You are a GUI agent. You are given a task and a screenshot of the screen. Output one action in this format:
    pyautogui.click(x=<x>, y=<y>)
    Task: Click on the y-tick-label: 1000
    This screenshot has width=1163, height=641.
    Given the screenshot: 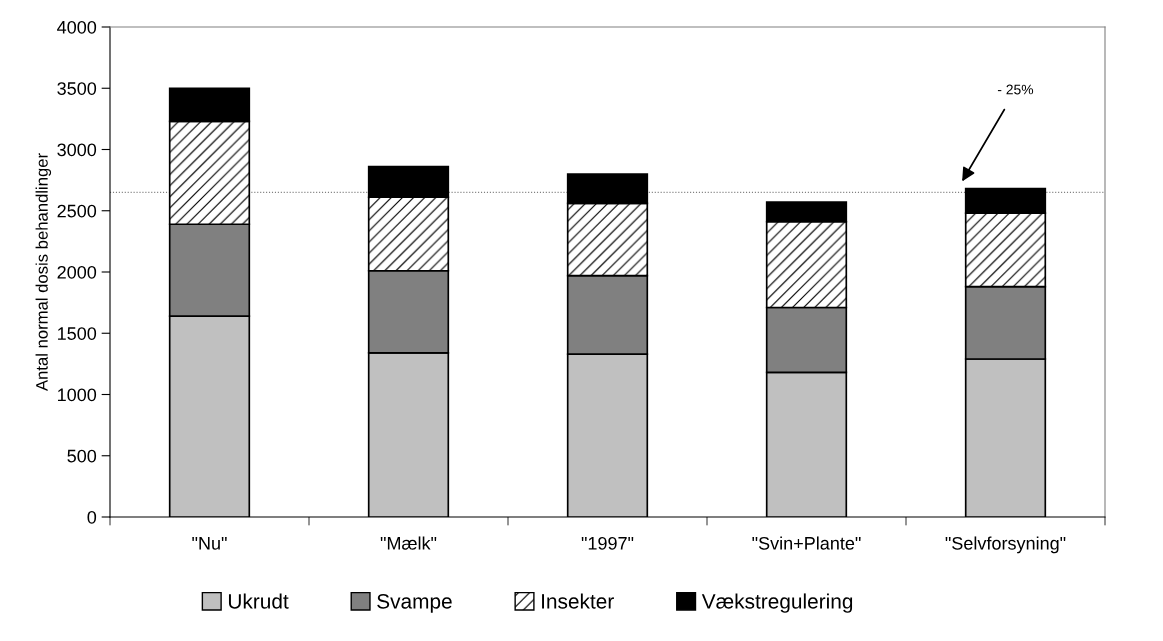 What is the action you would take?
    pyautogui.click(x=77, y=395)
    